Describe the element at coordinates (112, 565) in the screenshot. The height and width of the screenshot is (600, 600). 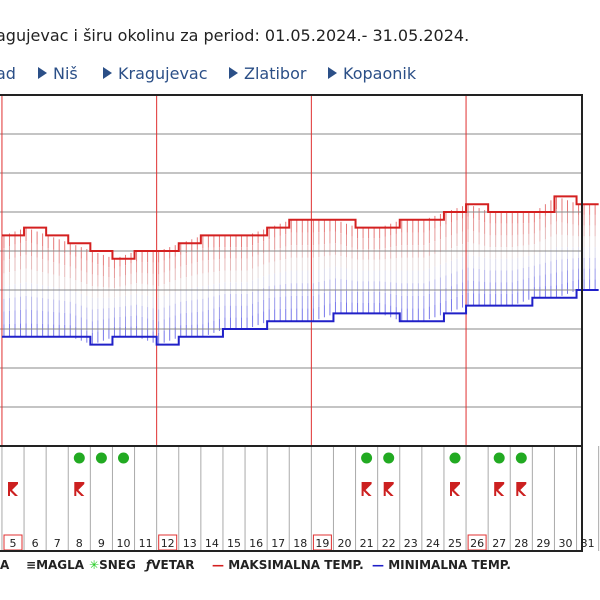
I see `legend-sneg: ✳SNEG` at that location.